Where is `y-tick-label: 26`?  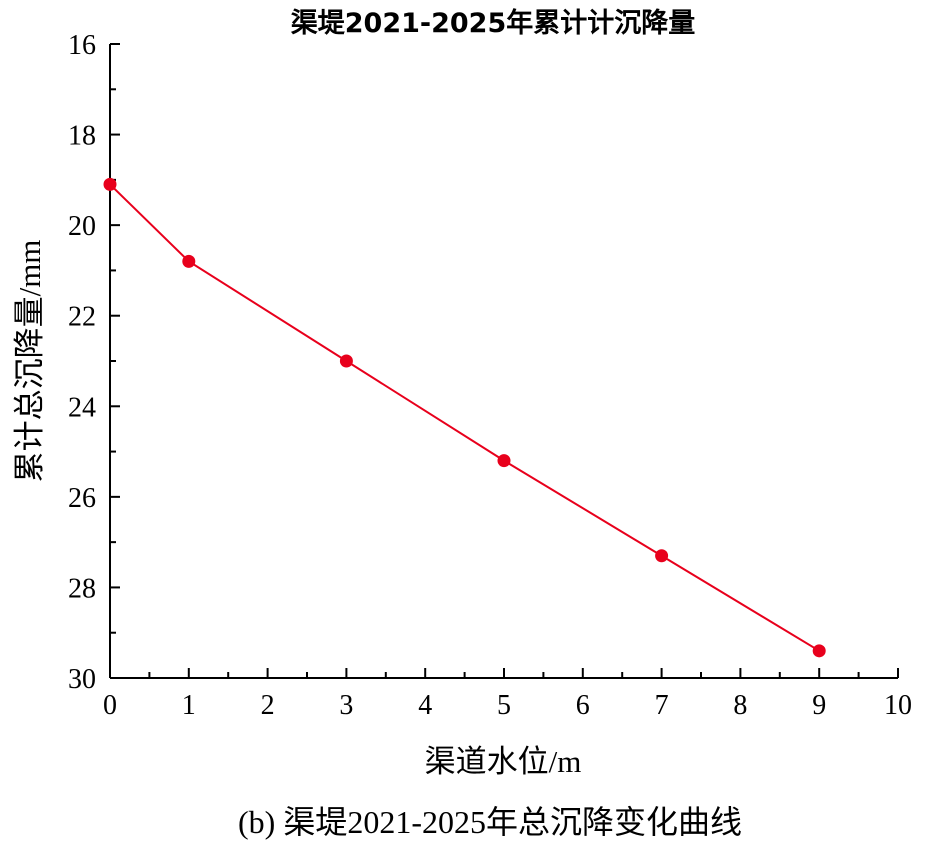 y-tick-label: 26 is located at coordinates (82, 498).